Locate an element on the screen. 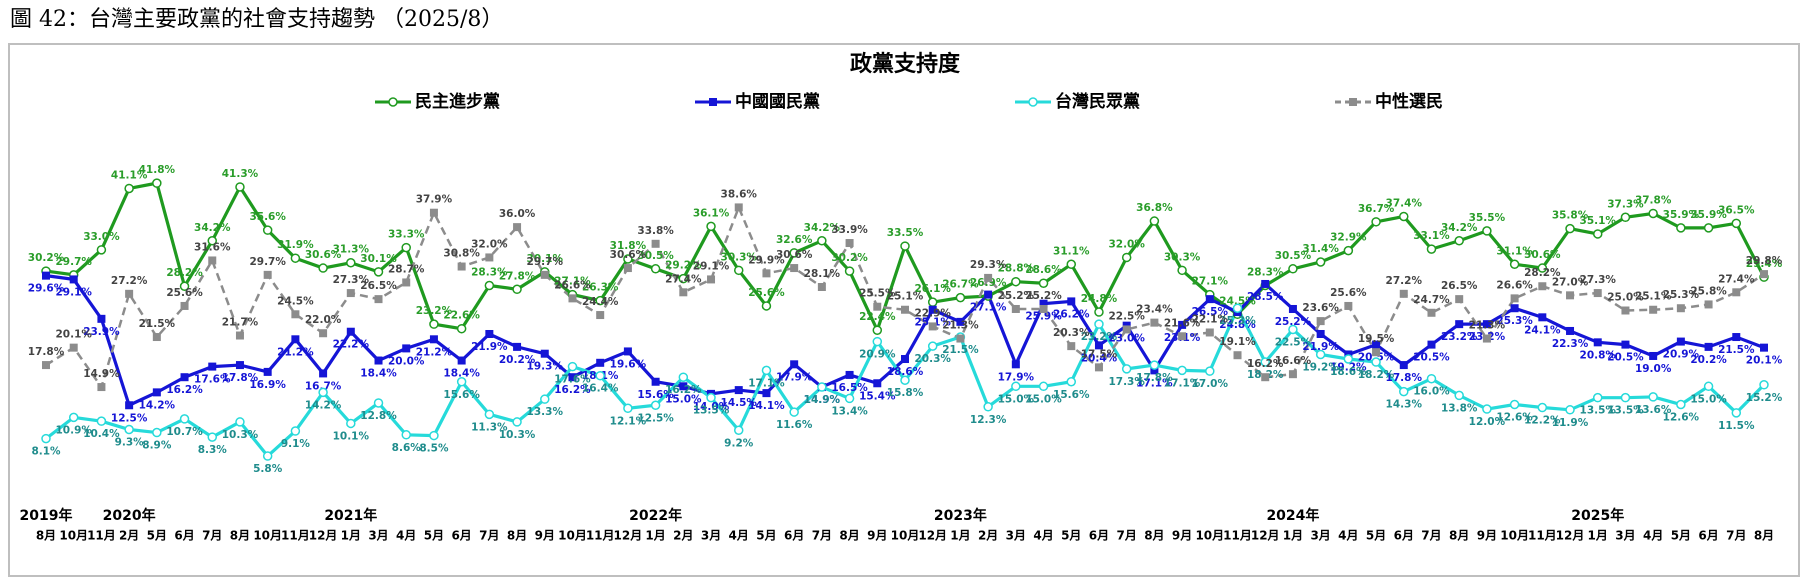 Image resolution: width=1809 pixels, height=584 pixels. value-label: 28.3% is located at coordinates (1265, 272).